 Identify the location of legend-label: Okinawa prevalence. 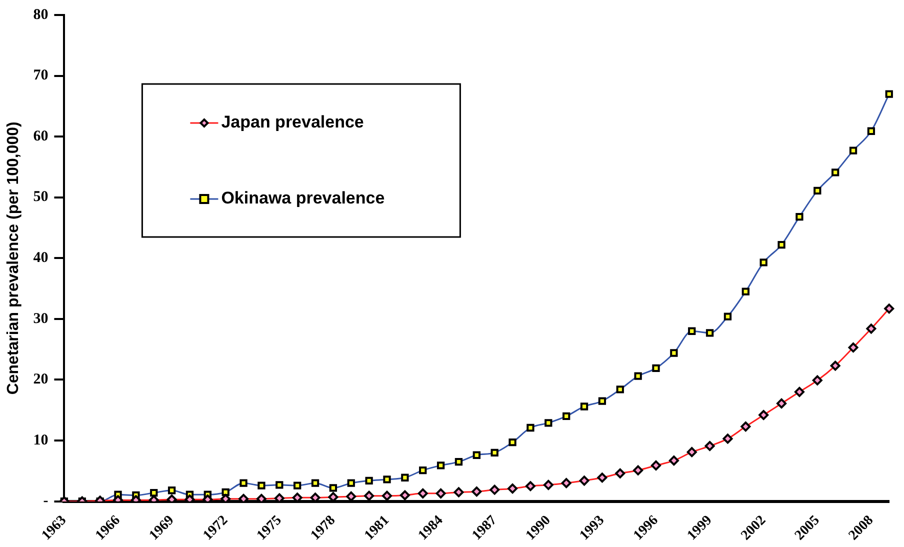
(303, 198).